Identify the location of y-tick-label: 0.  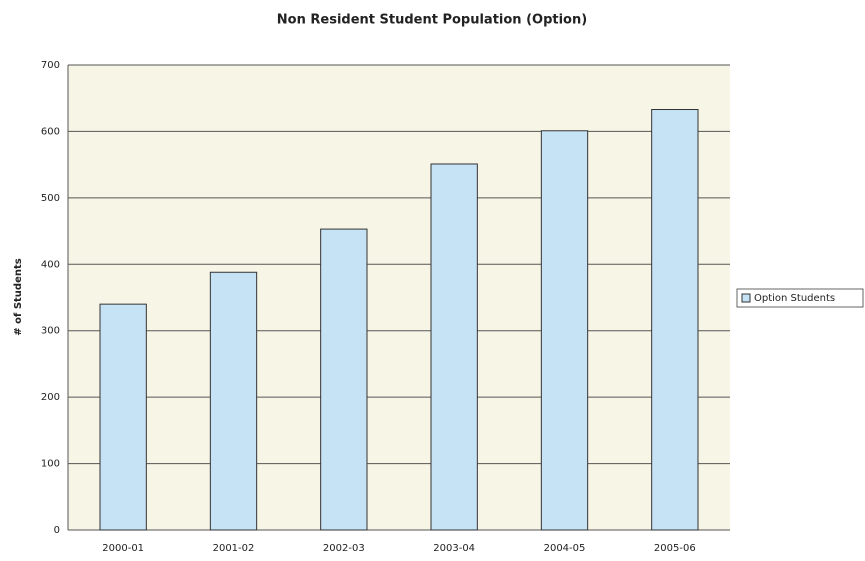
(57, 530).